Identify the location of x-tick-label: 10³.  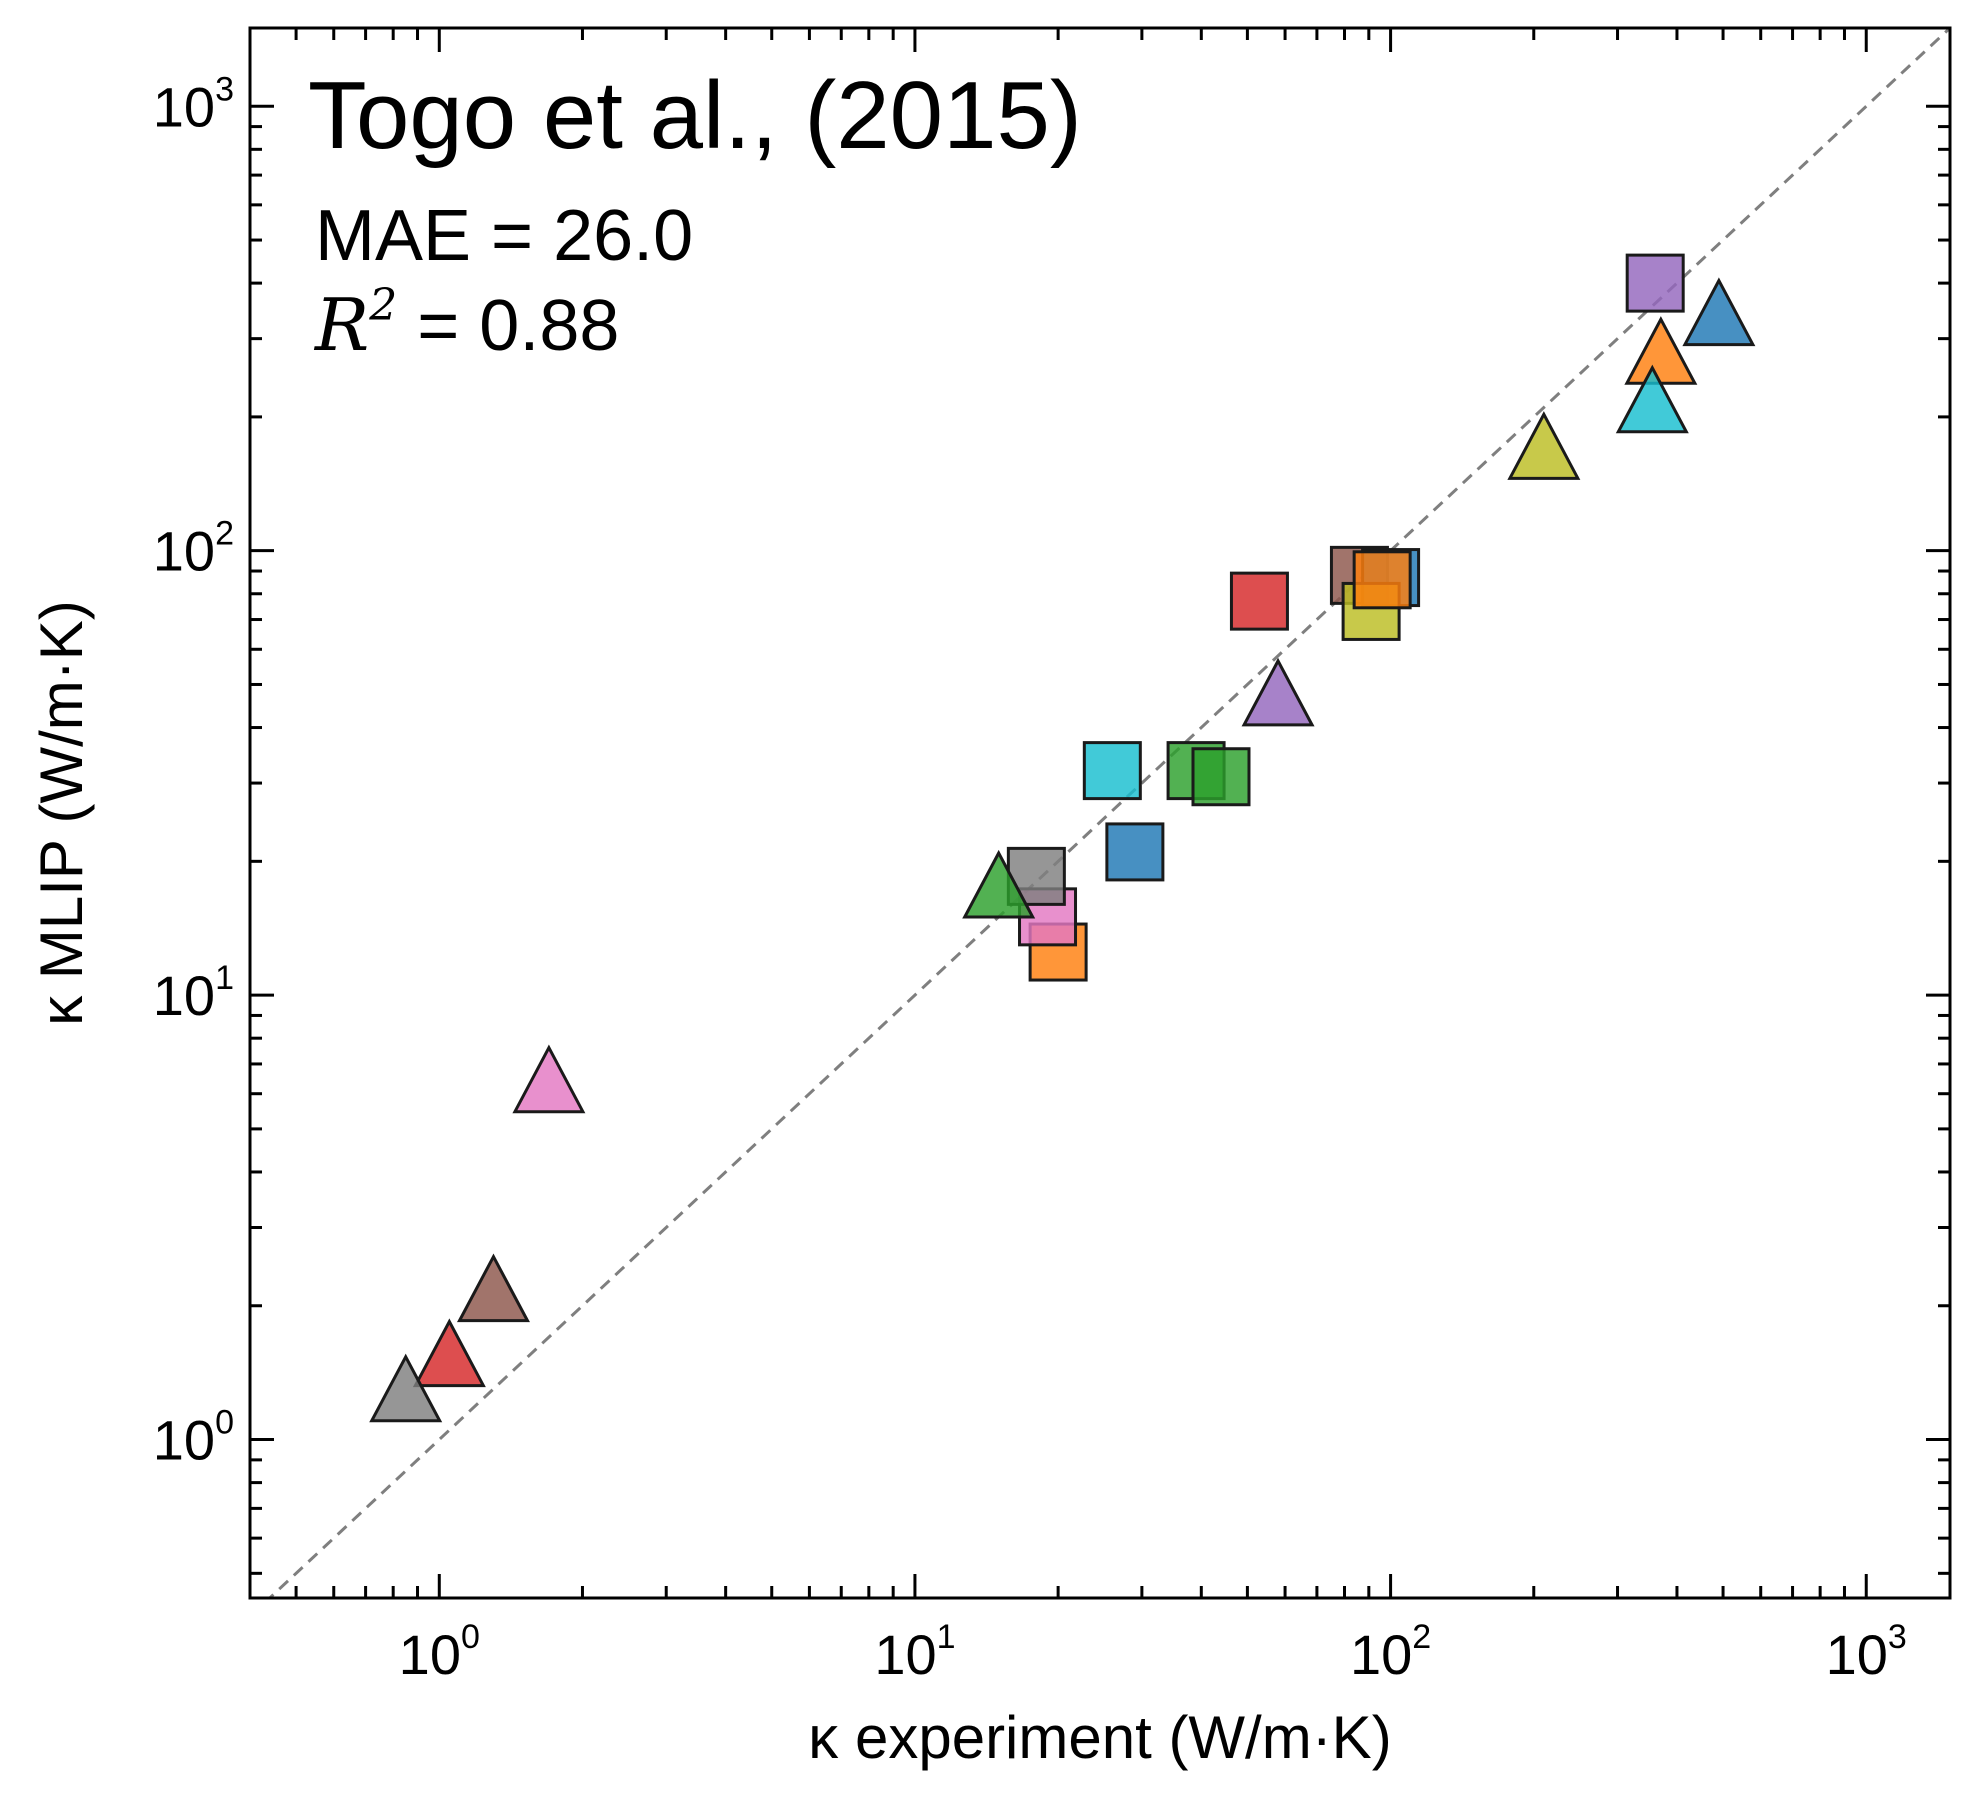
(1866, 1652).